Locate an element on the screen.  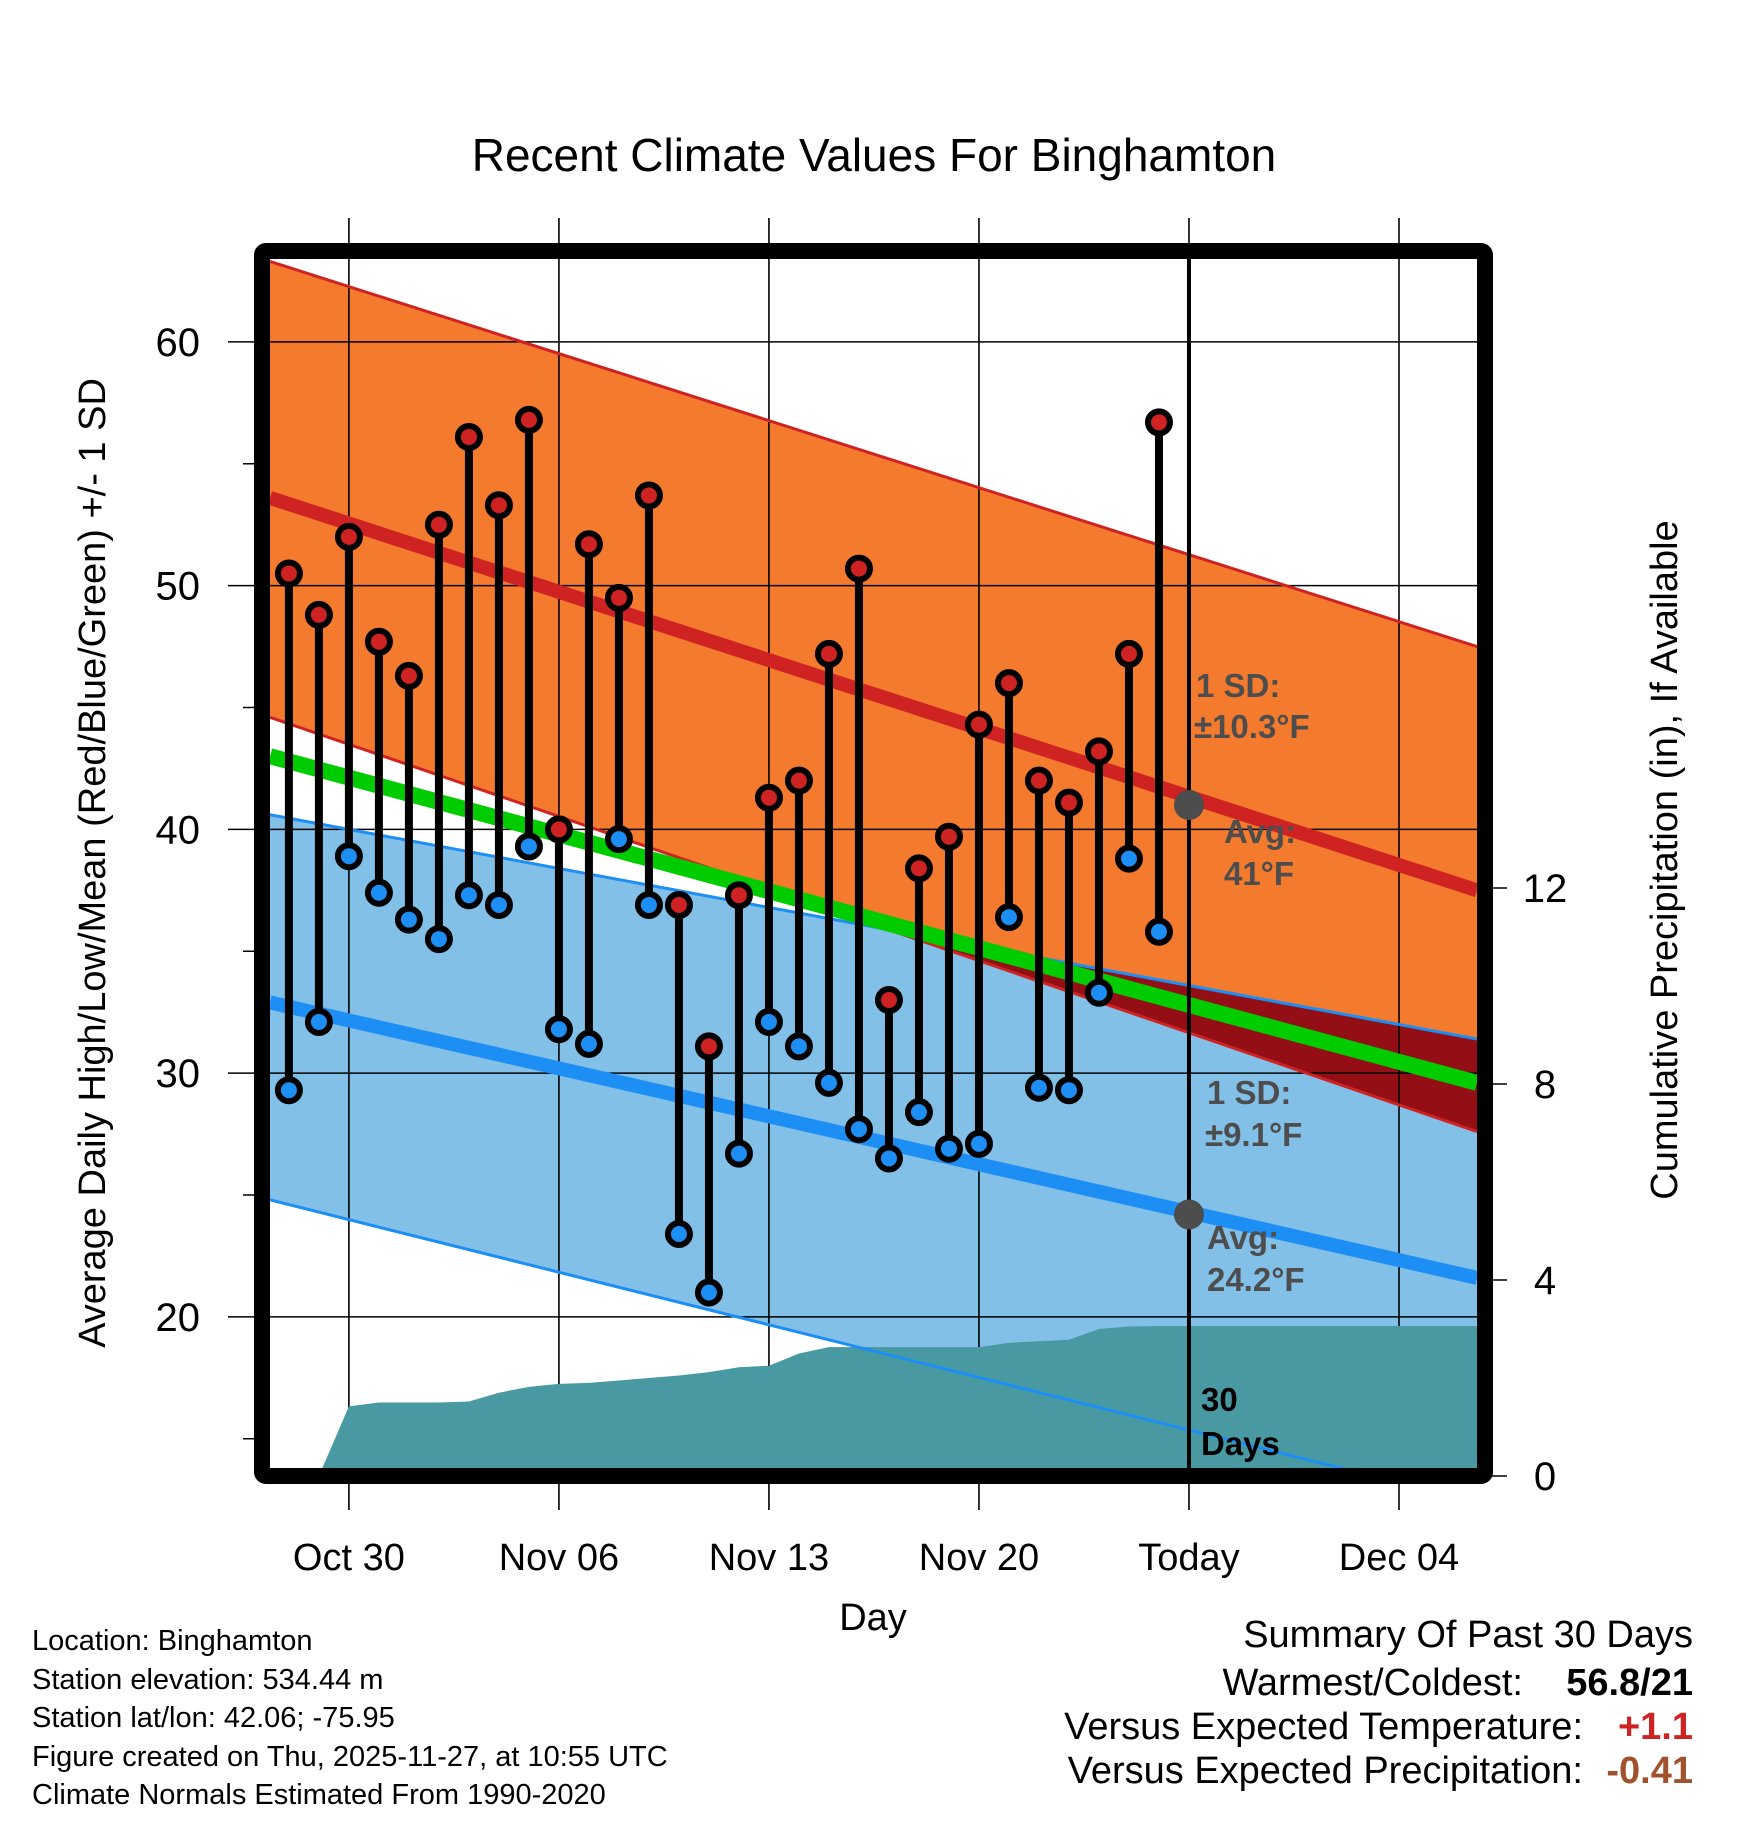
high-sd-value: ±10.3°F is located at coordinates (1252, 726).